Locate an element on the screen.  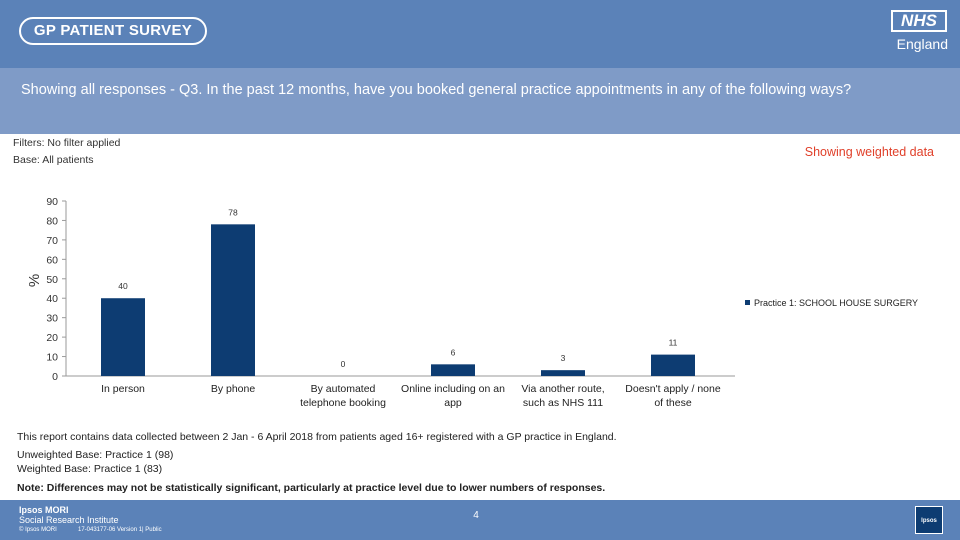
y-tick-label: 60 is located at coordinates (52, 260).